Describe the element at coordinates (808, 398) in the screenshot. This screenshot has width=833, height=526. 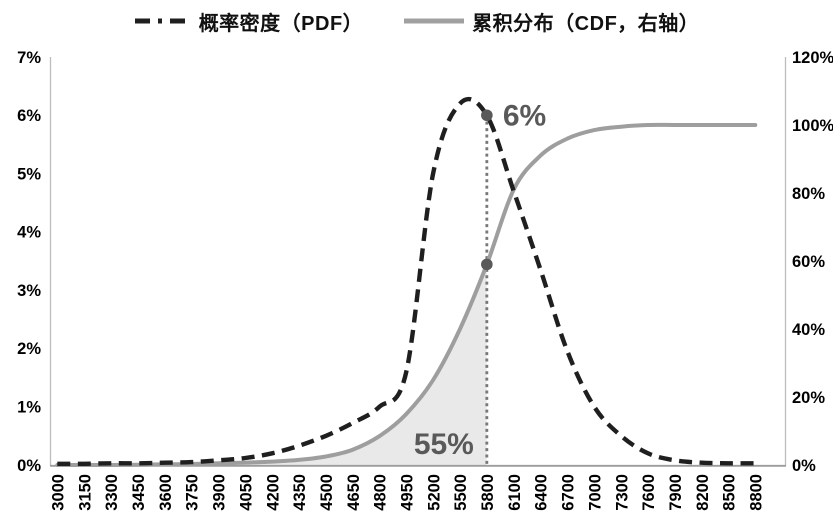
I see `right-axis-tick-label: 20%` at that location.